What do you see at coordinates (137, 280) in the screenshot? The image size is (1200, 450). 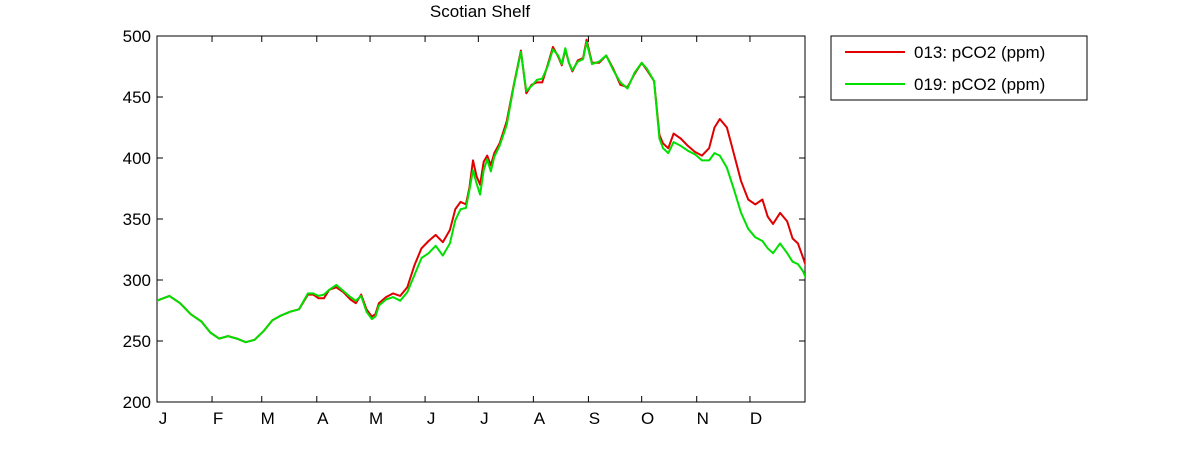 I see `y-tick-label: 300` at bounding box center [137, 280].